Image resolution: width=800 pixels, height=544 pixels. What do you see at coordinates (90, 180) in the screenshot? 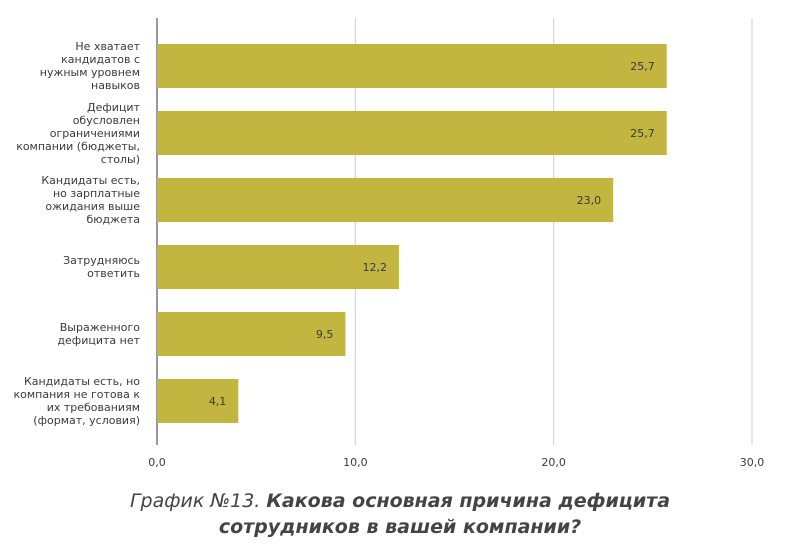
I see `category-label-line: Кандидаты есть,` at bounding box center [90, 180].